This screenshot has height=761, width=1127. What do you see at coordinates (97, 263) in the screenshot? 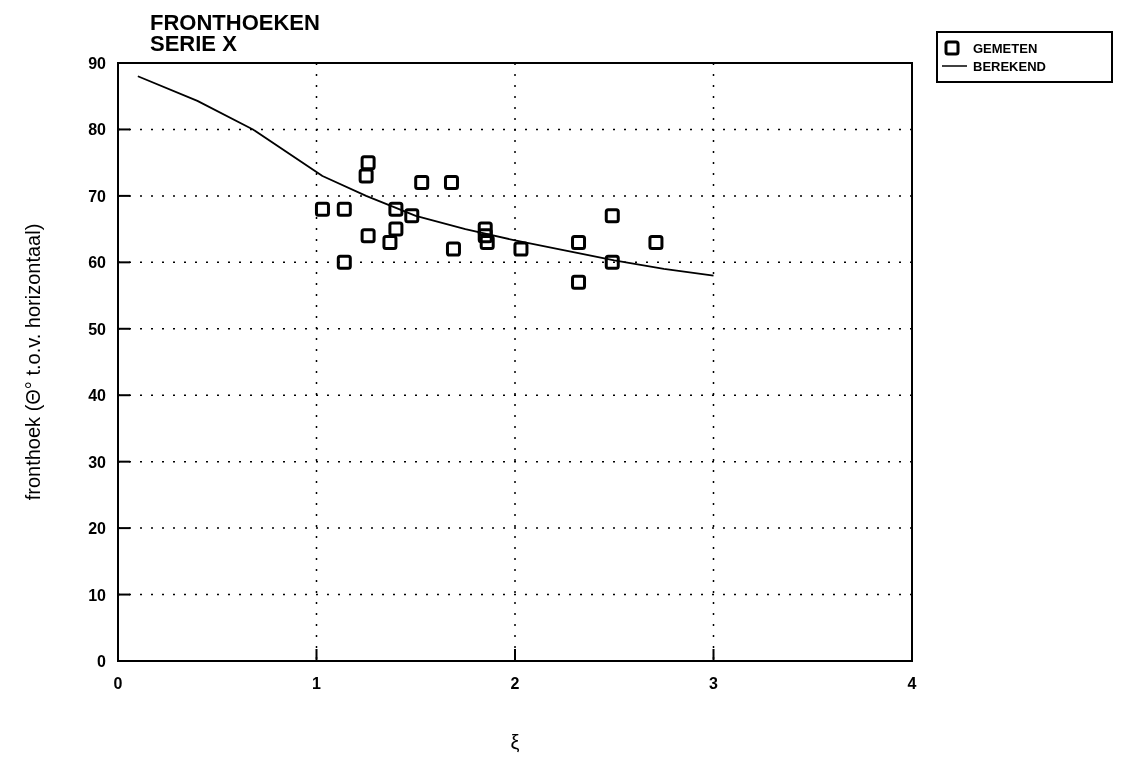
I see `y-tick-label: 60` at bounding box center [97, 263].